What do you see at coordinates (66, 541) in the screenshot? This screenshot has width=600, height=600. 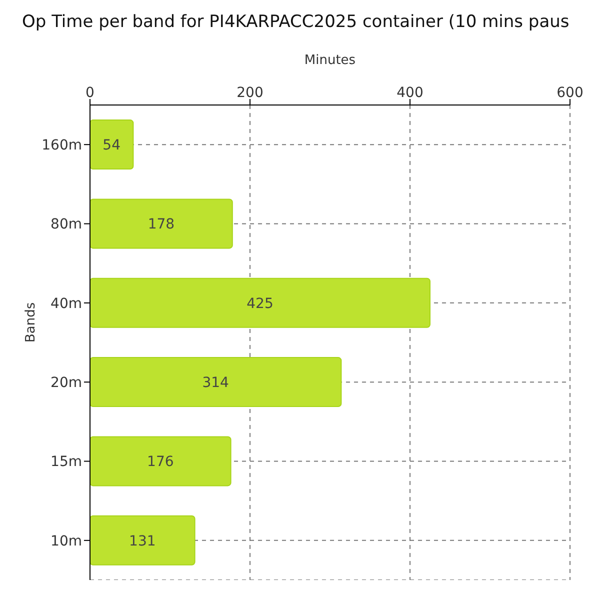 I see `y-tick-label: 10m` at bounding box center [66, 541].